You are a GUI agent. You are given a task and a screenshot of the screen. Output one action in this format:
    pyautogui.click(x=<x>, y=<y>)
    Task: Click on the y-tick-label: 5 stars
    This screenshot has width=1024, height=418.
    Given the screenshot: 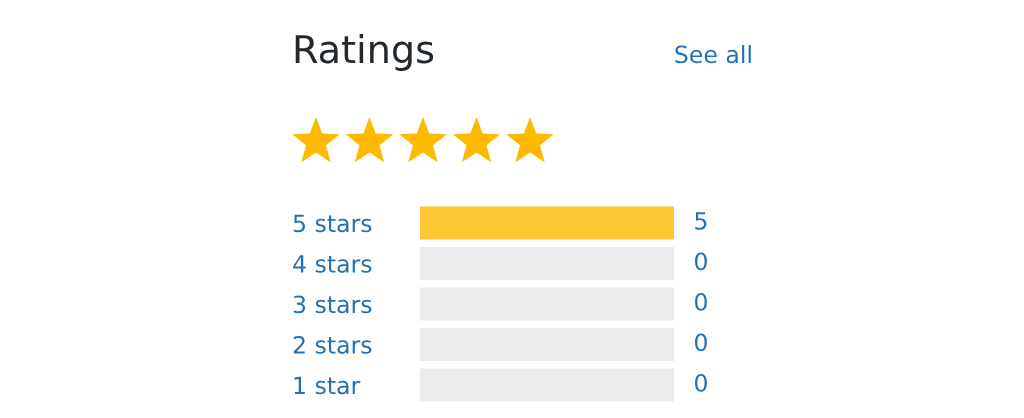 What is the action you would take?
    pyautogui.click(x=332, y=223)
    